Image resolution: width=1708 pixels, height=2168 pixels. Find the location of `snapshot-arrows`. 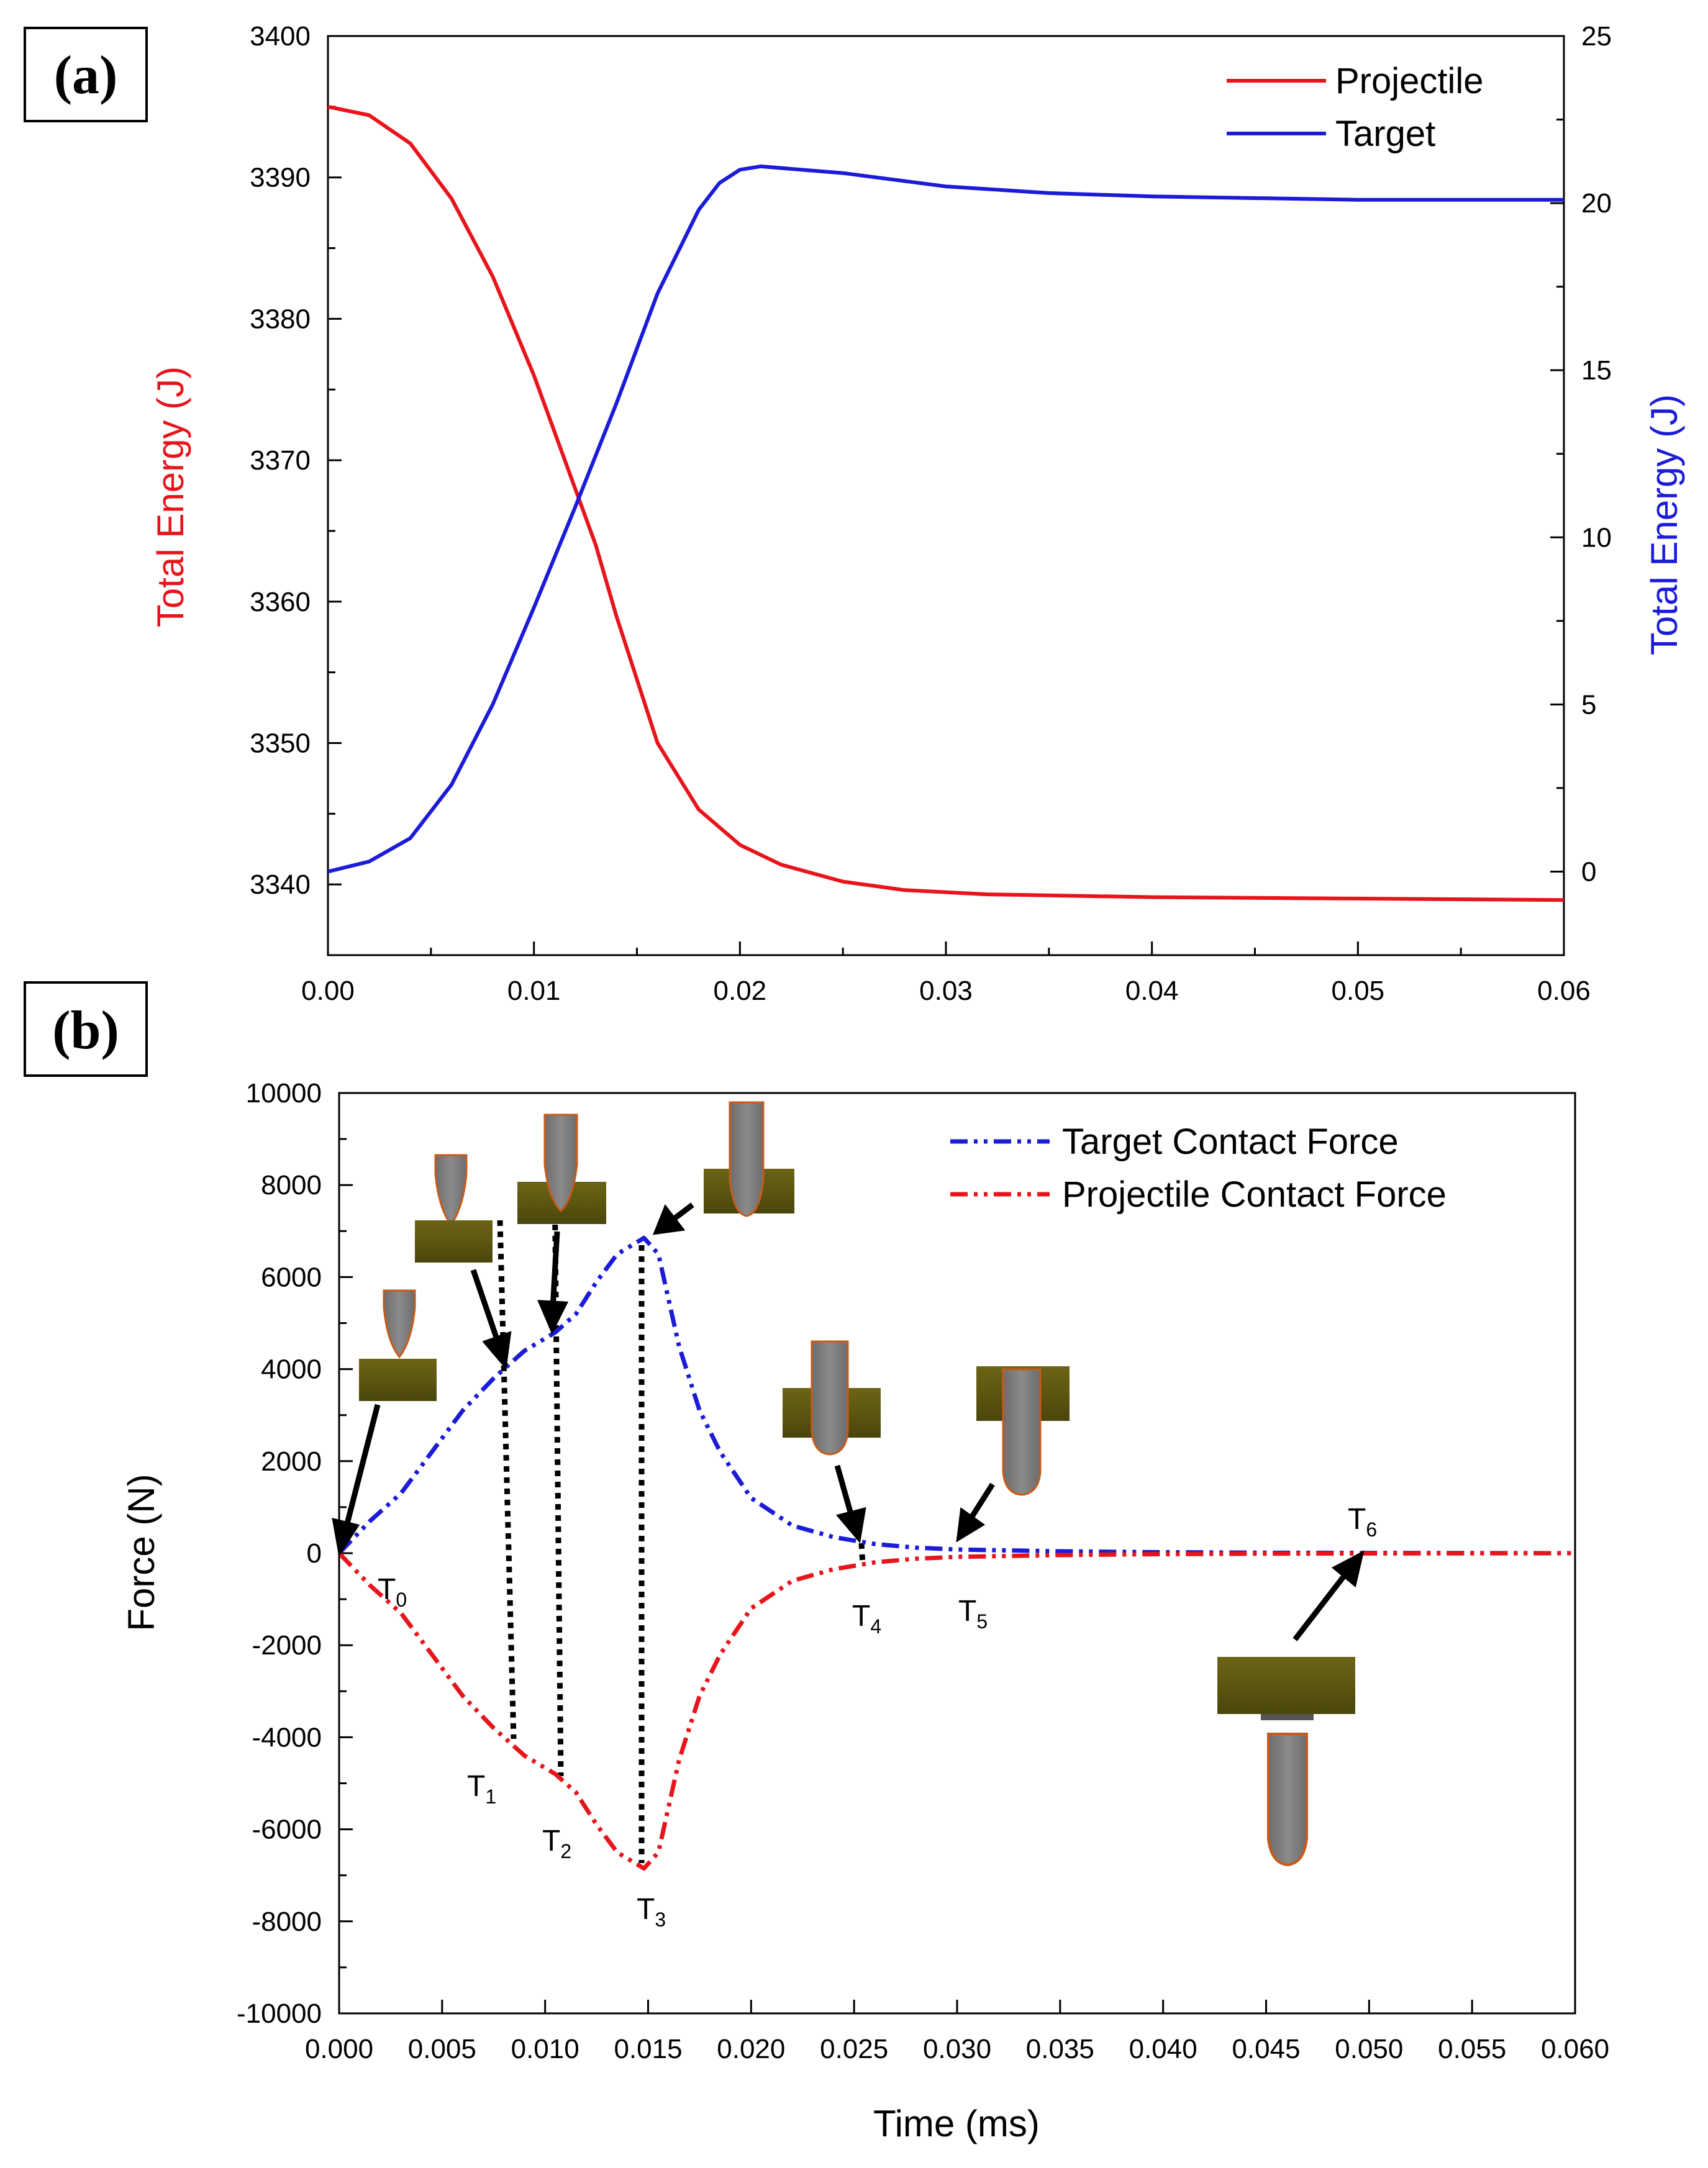

snapshot-arrows is located at coordinates (848, 1421).